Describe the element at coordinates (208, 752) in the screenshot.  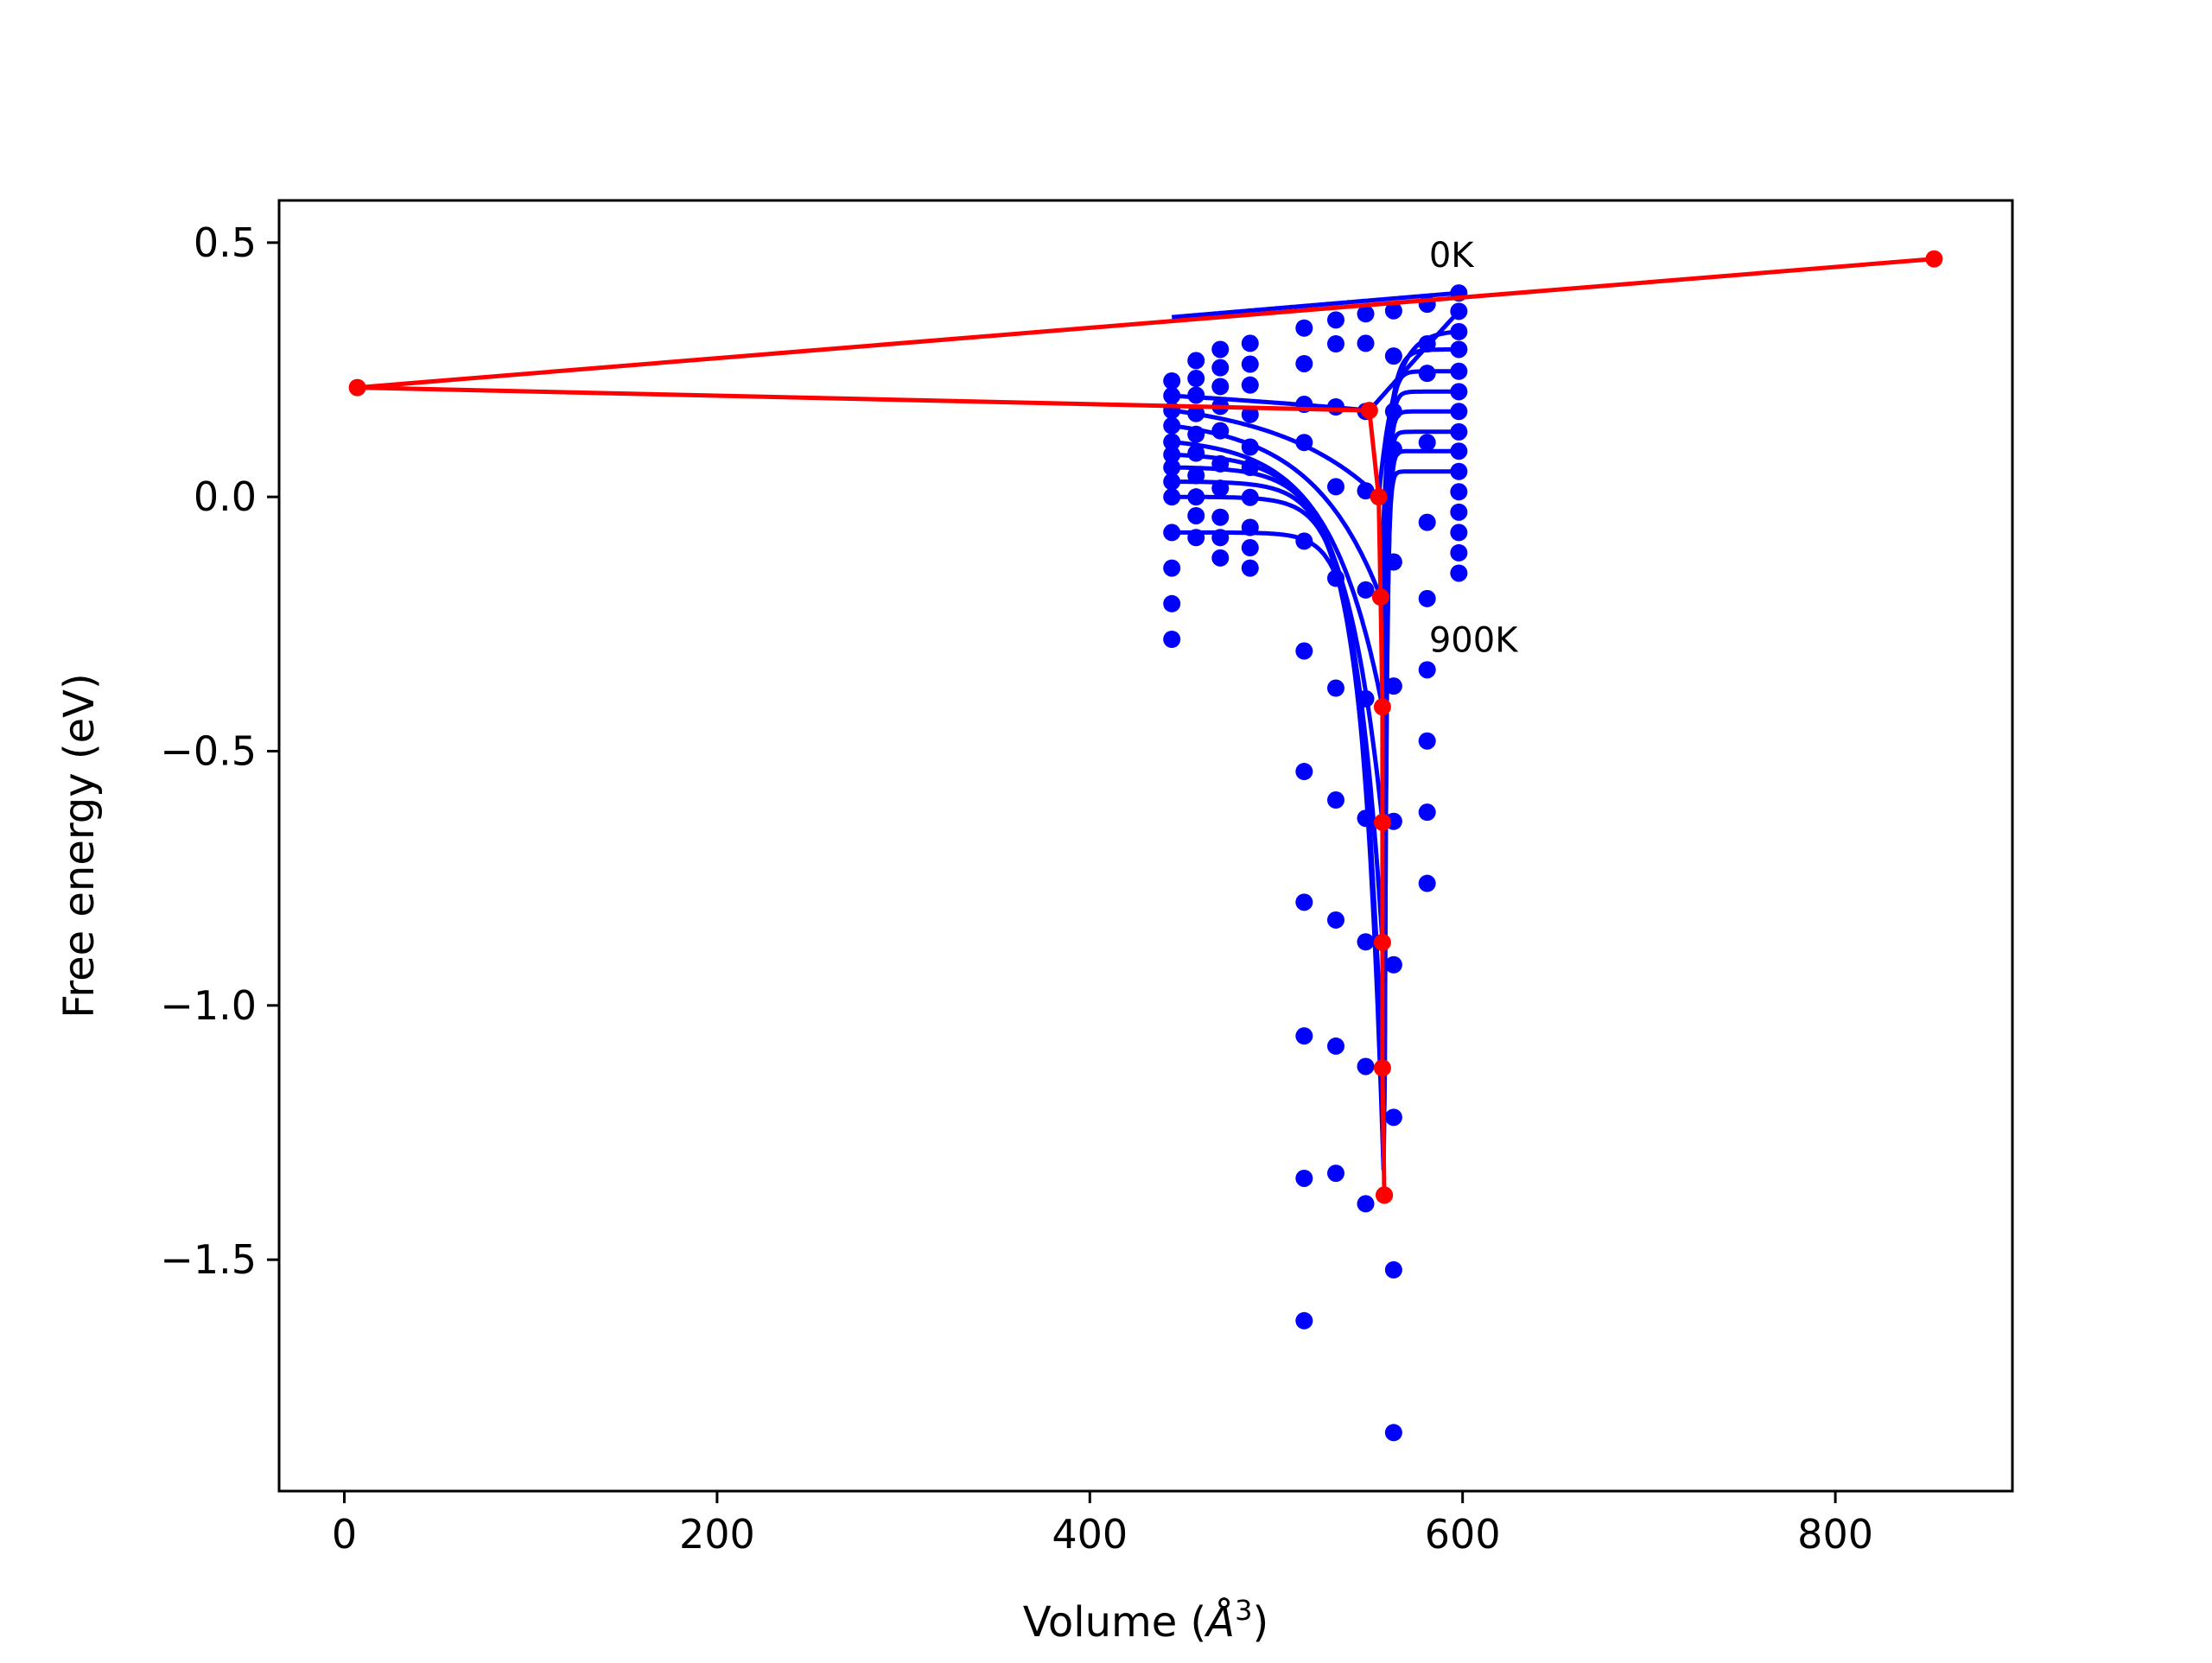
I see `y-tick-label: −0.5` at that location.